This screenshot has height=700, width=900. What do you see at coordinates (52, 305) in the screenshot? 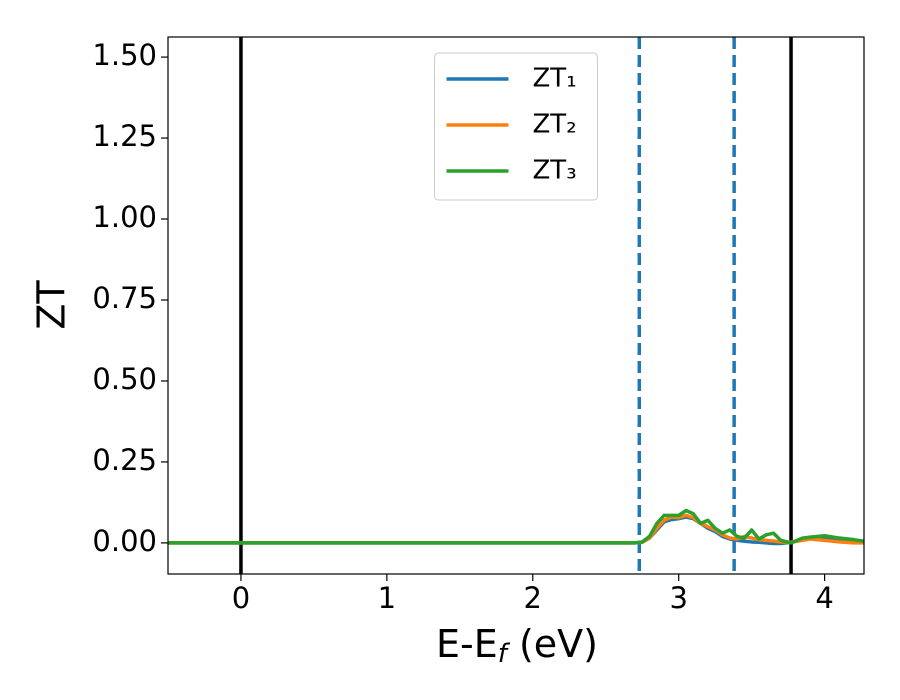
I see `y-axis-label: ZT` at bounding box center [52, 305].